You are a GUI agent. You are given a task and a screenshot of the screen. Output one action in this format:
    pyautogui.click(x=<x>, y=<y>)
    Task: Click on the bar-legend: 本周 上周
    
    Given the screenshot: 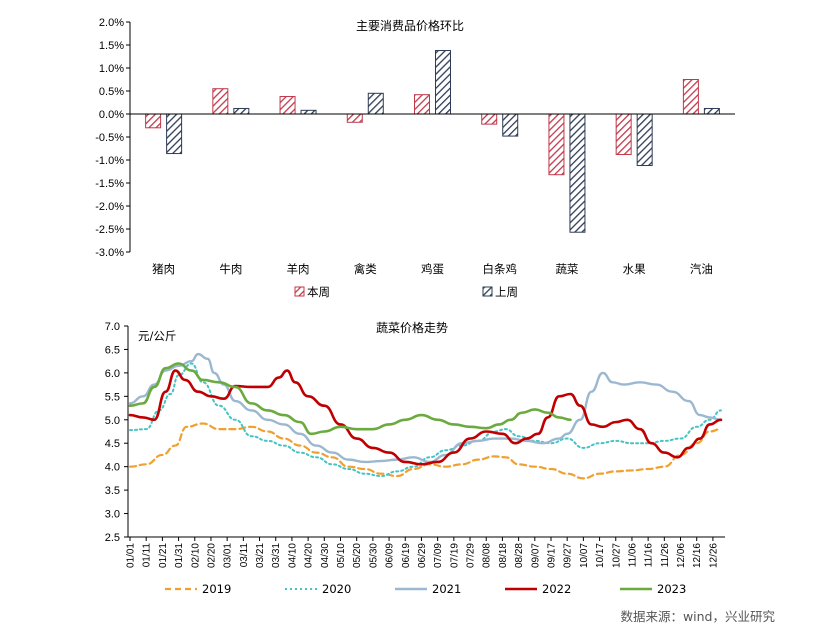 What is the action you would take?
    pyautogui.click(x=406, y=292)
    